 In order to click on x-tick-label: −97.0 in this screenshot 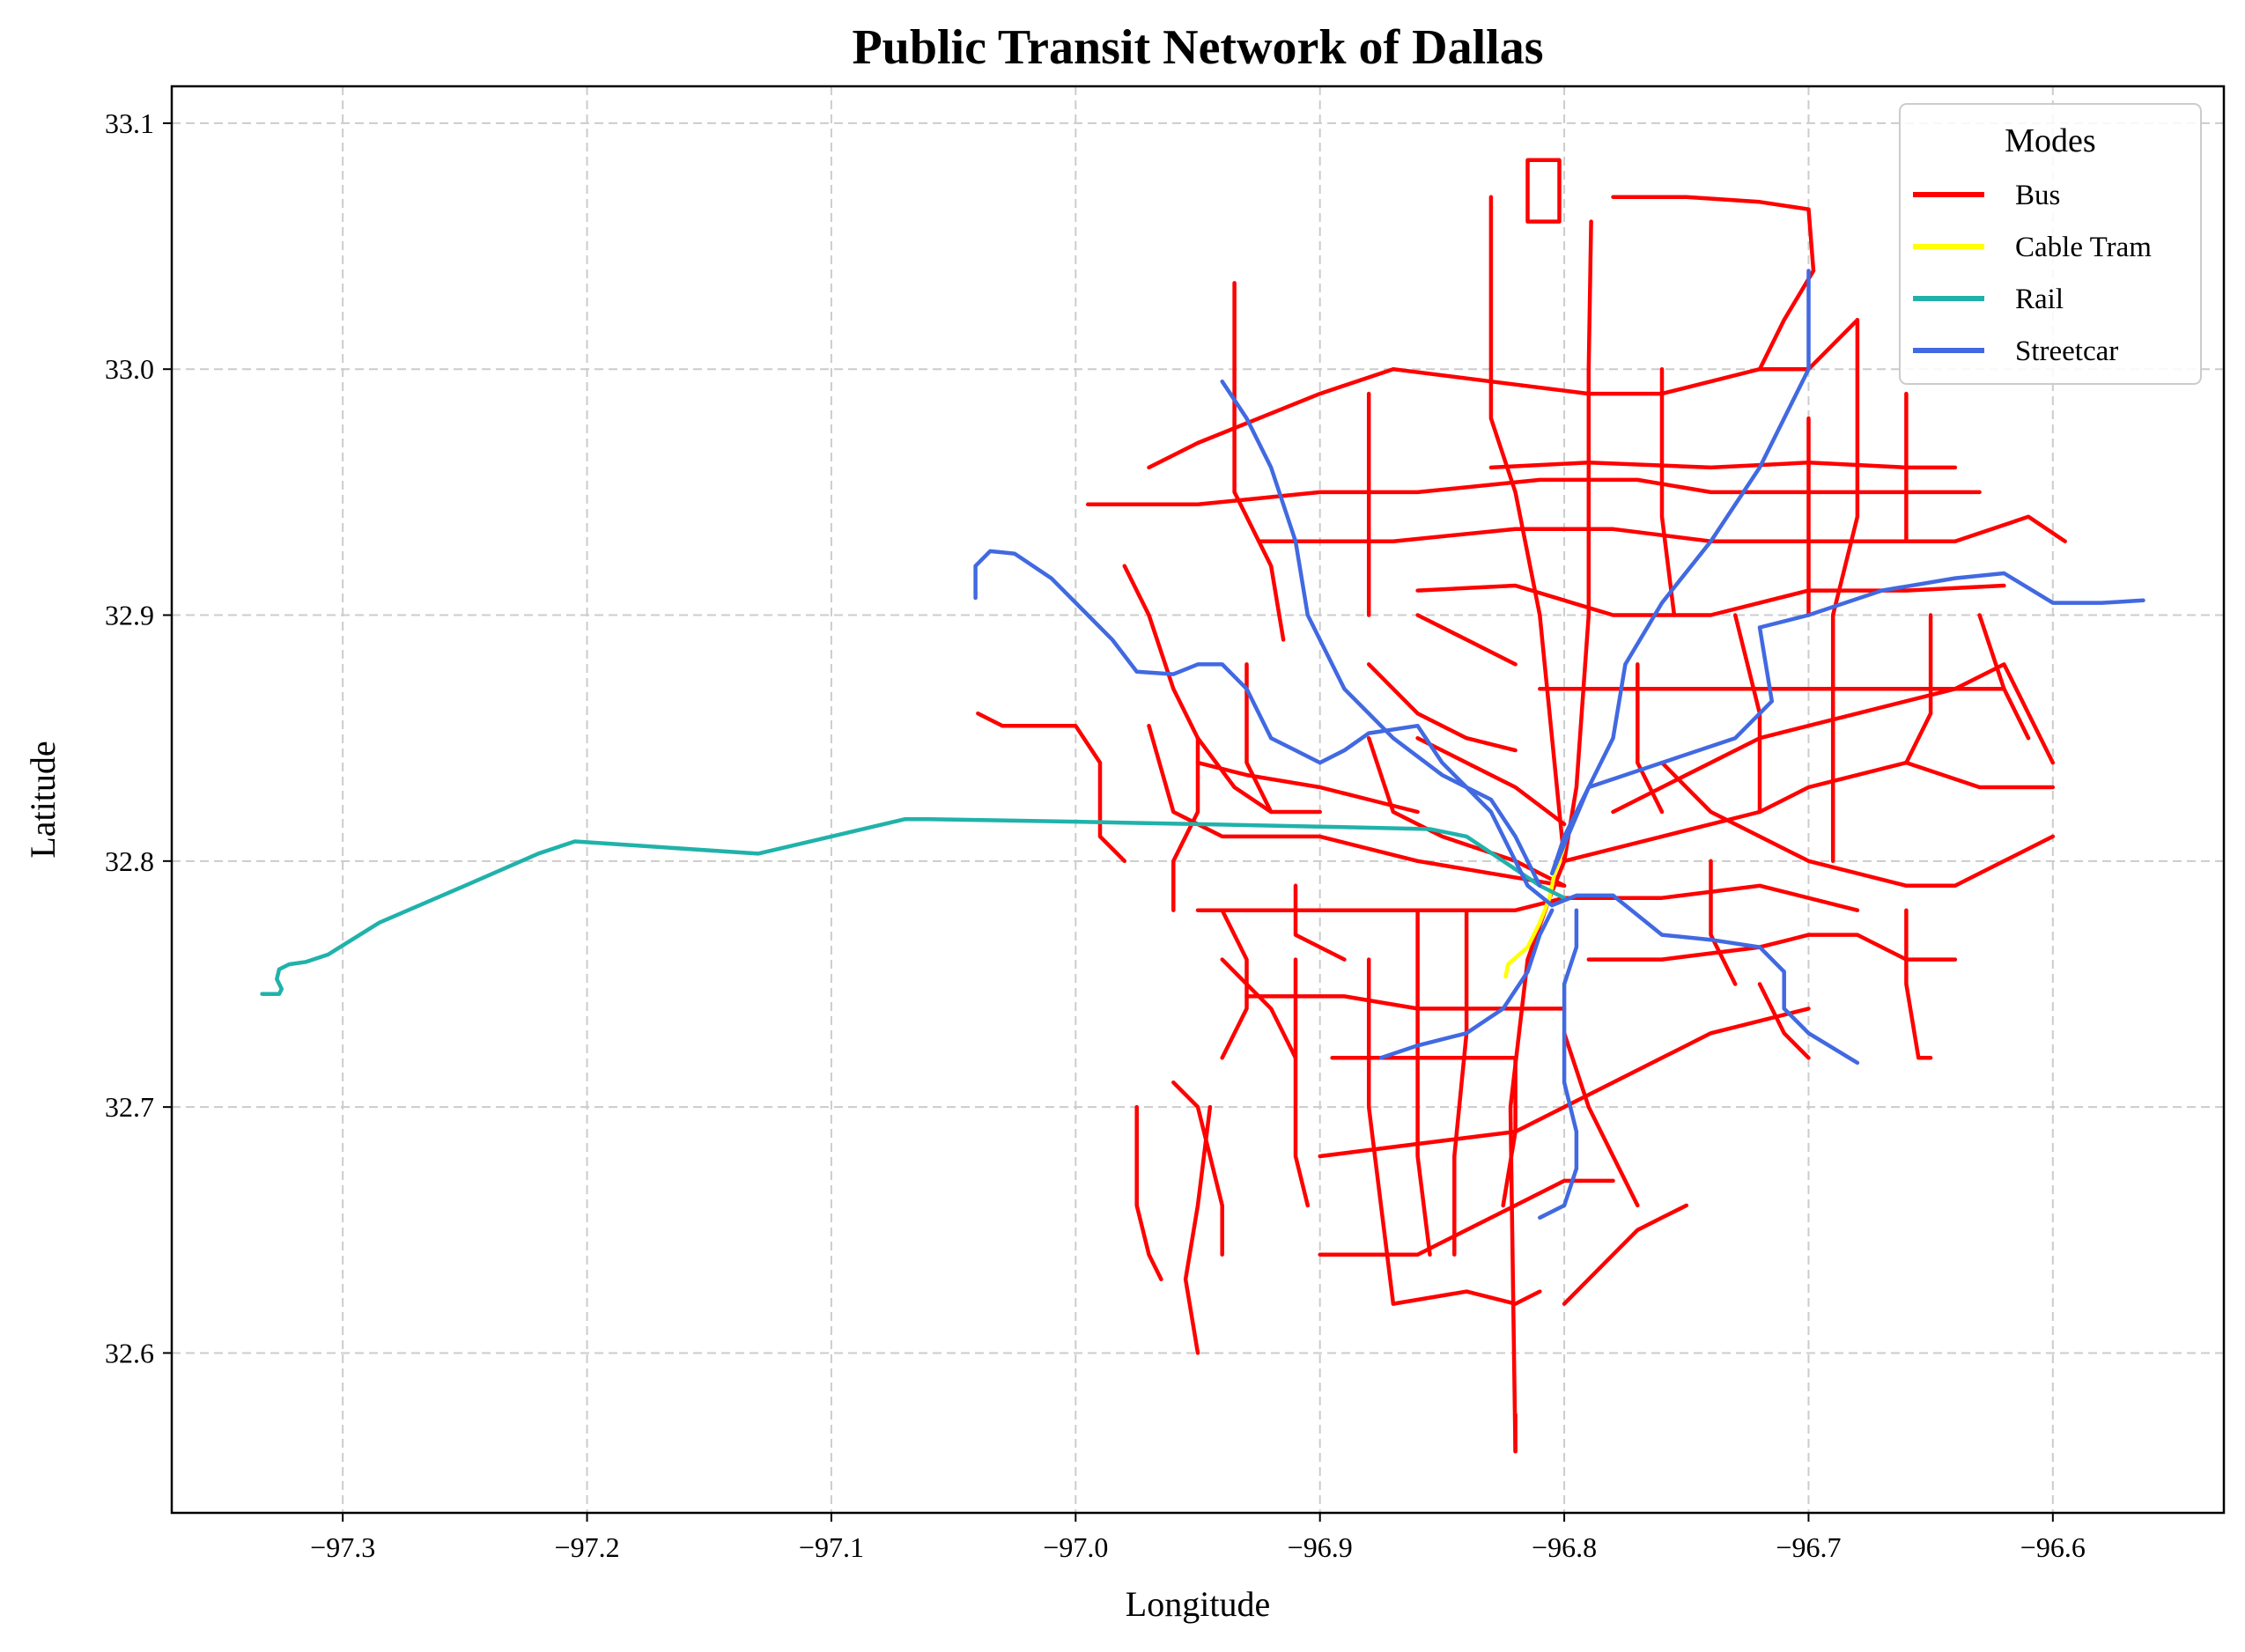, I will do `click(1075, 1547)`.